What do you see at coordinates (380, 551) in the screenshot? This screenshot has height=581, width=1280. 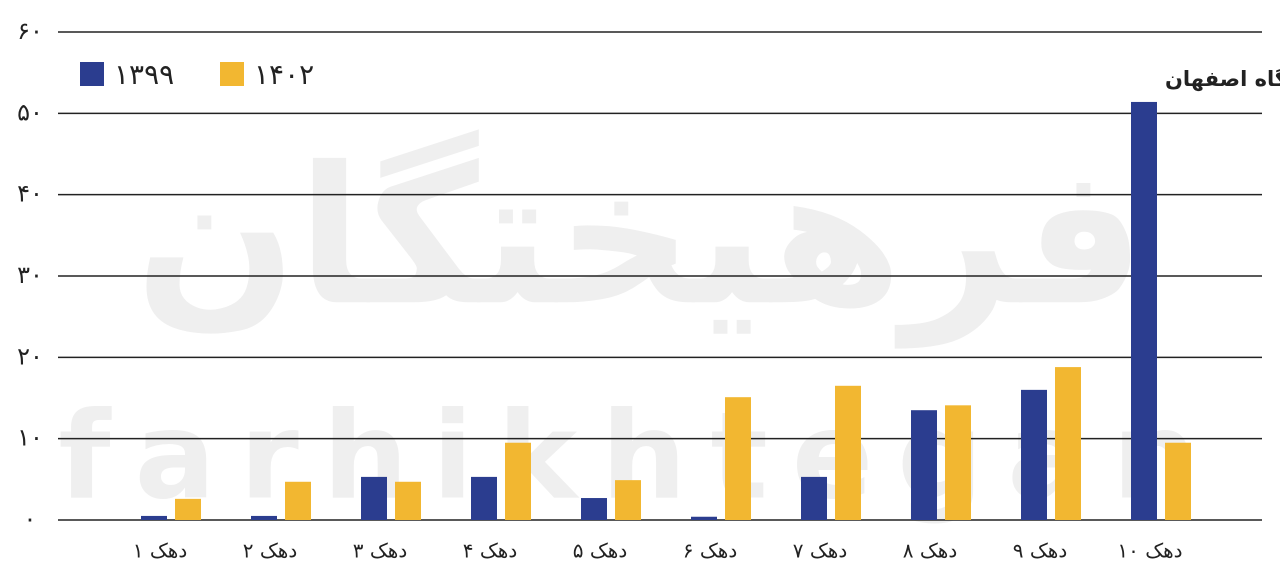 I see `x-tick-label: دهک ۳` at bounding box center [380, 551].